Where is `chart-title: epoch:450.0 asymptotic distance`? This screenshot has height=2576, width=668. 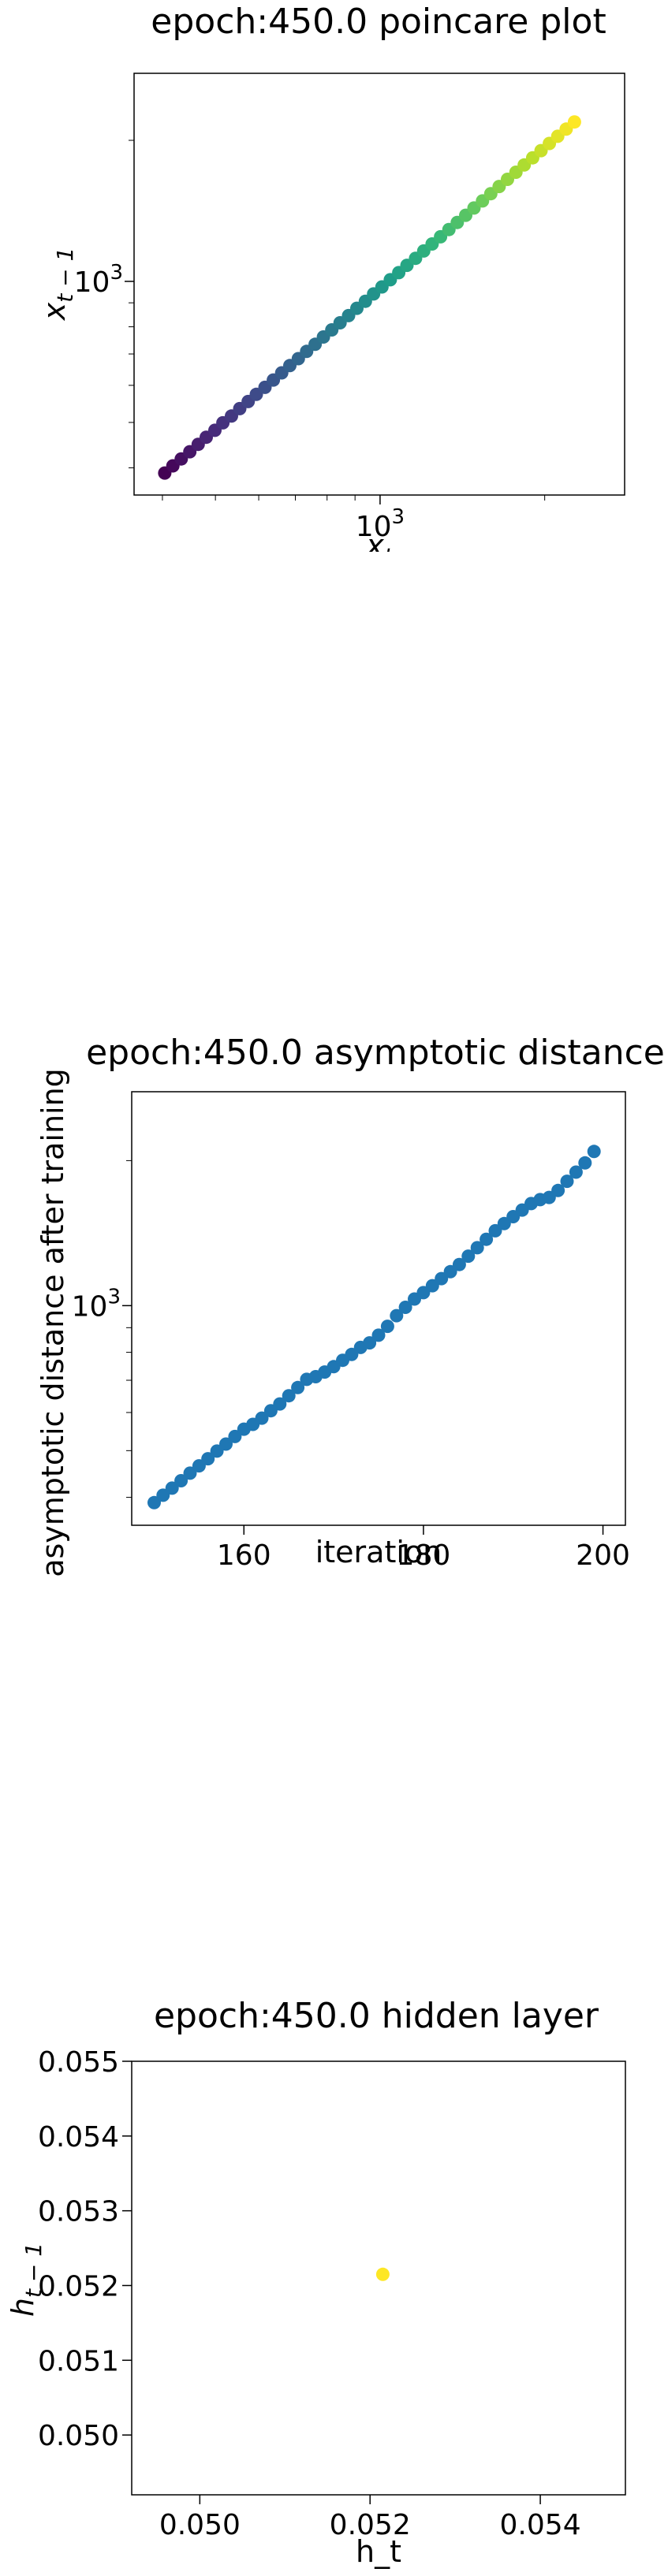 chart-title: epoch:450.0 asymptotic distance is located at coordinates (375, 1053).